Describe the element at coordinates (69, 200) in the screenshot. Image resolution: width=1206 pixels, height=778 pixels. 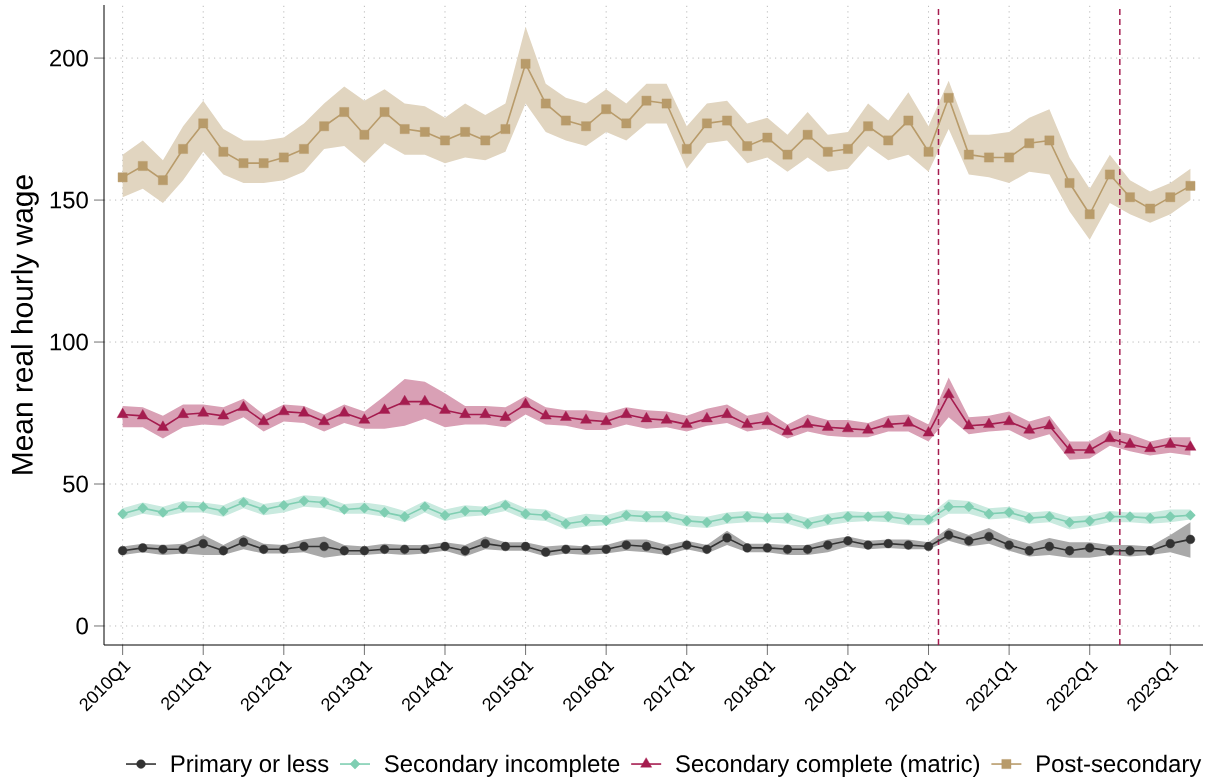
I see `y-tick-label: 150` at that location.